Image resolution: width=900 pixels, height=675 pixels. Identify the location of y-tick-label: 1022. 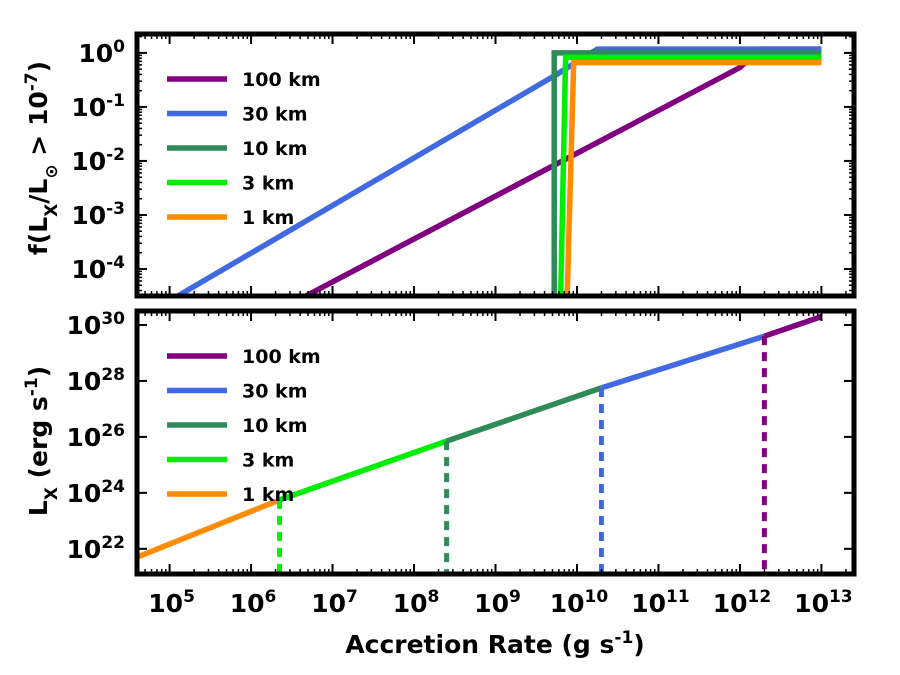
(96, 548).